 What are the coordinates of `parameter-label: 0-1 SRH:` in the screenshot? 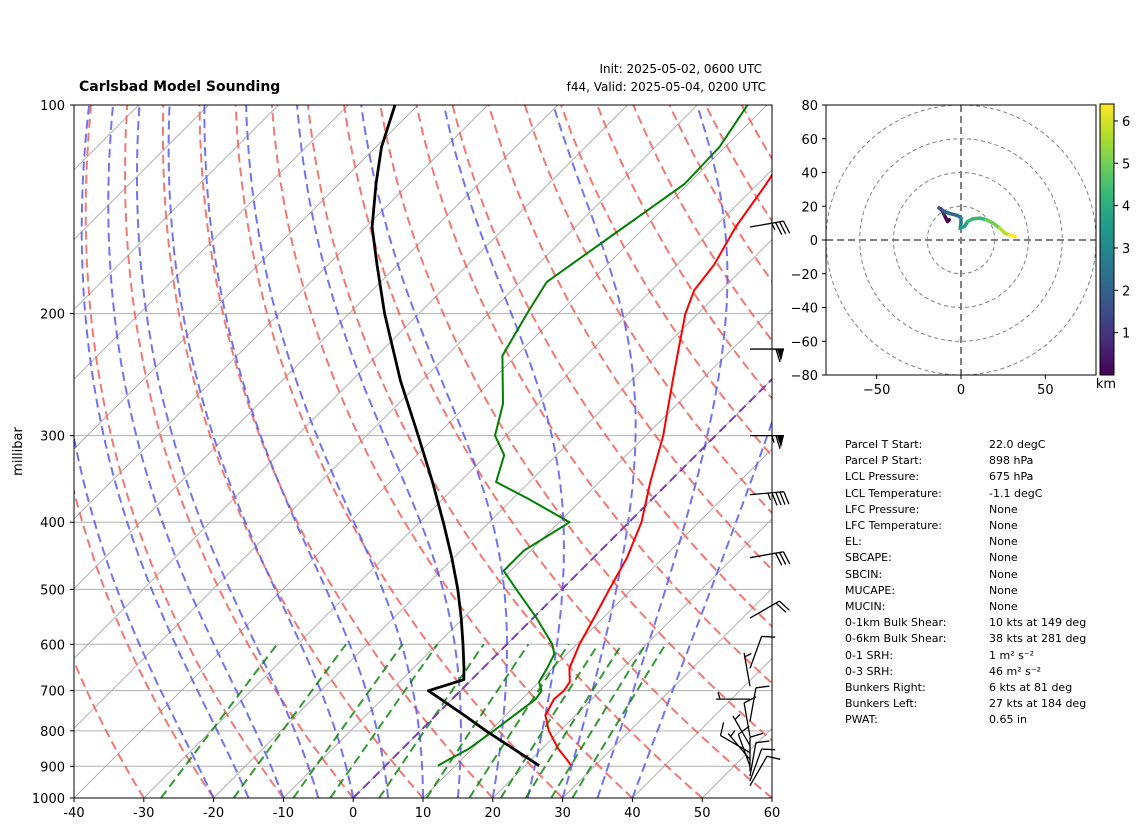 It's located at (869, 655).